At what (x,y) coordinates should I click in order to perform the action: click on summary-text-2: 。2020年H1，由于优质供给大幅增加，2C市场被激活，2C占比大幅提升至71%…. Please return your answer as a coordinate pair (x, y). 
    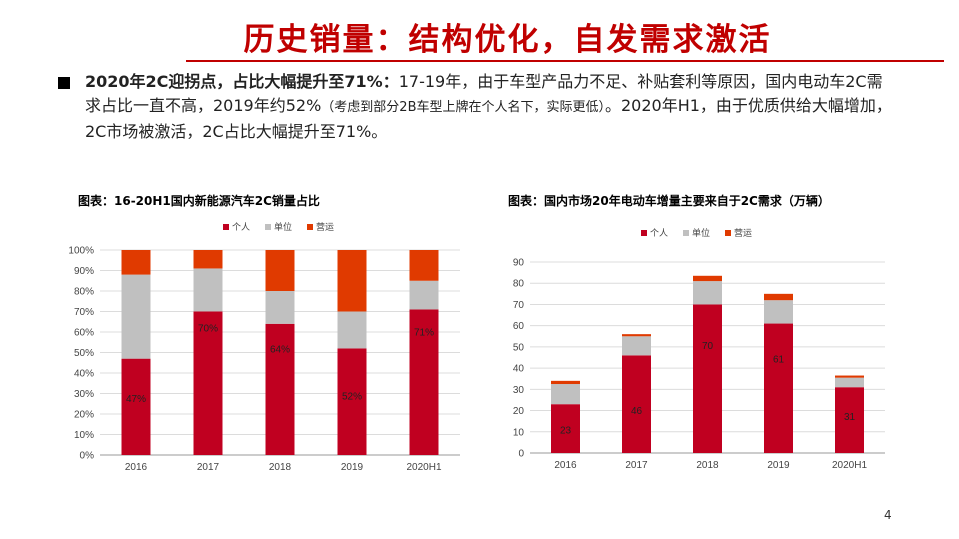
    Looking at the image, I should click on (488, 118).